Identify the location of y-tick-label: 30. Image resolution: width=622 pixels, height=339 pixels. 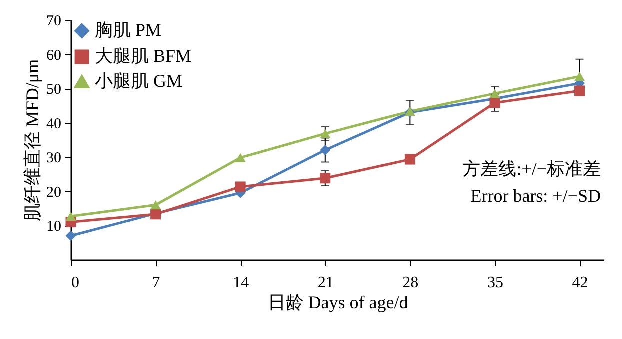
(54, 158).